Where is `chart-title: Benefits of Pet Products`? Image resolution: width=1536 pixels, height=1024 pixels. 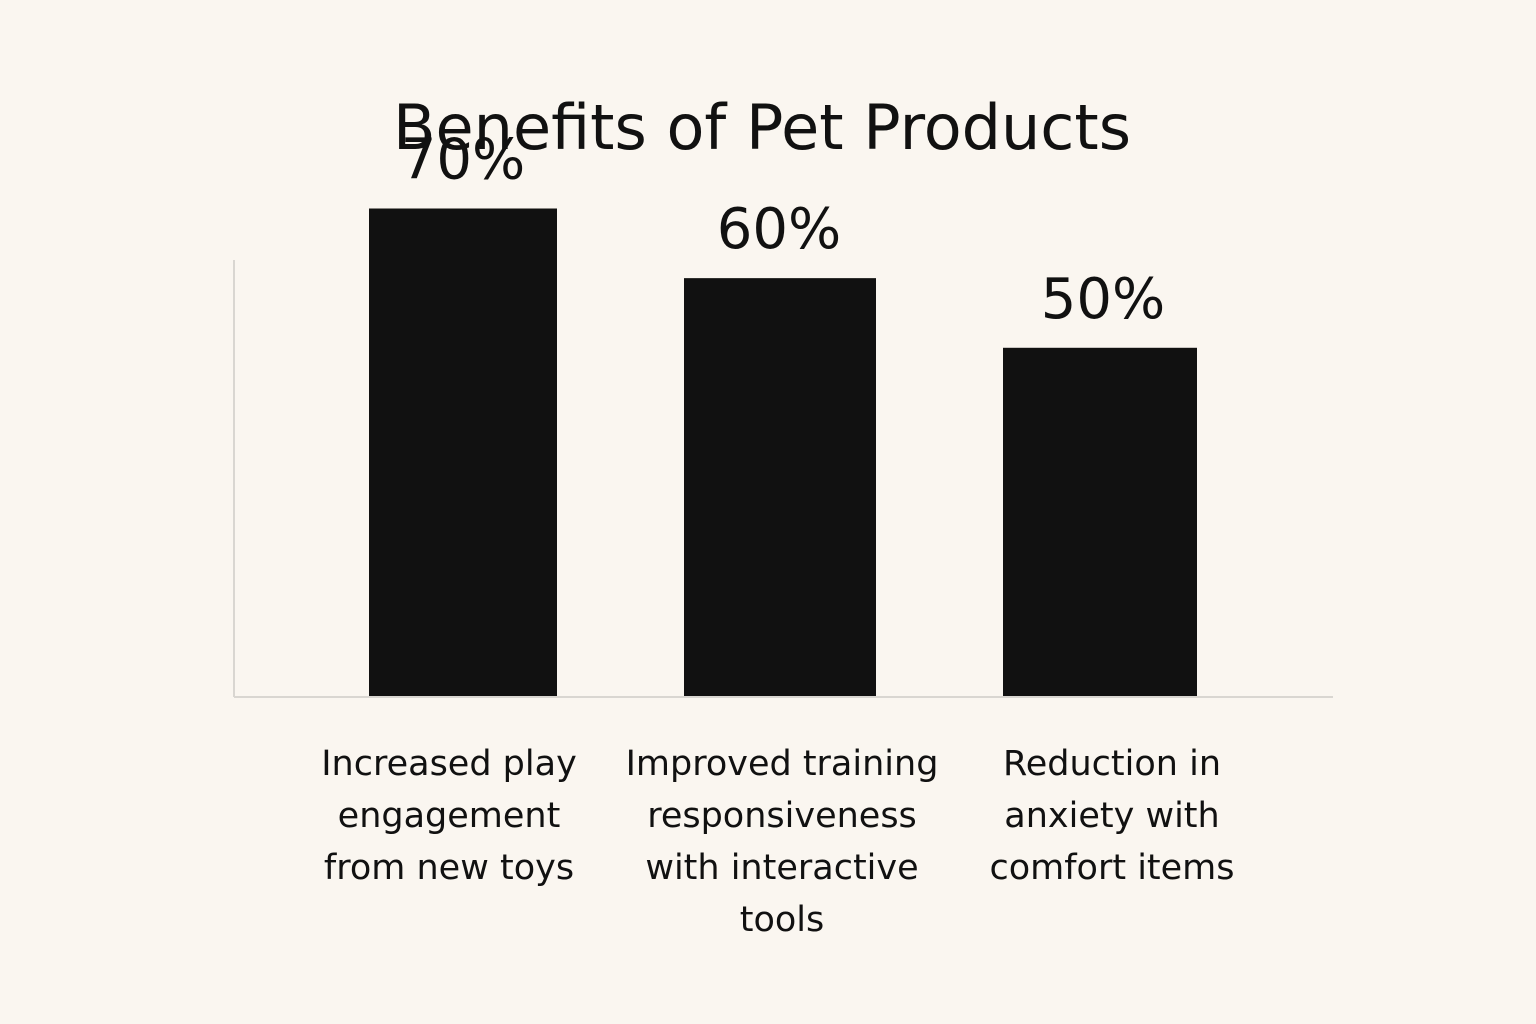
chart-title: Benefits of Pet Products is located at coordinates (762, 127).